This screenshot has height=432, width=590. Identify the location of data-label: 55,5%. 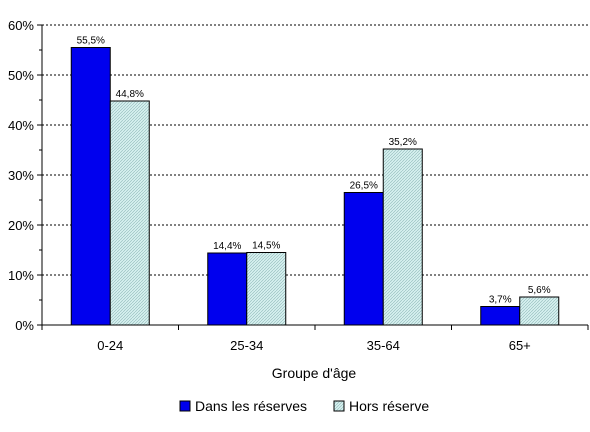
(91, 41).